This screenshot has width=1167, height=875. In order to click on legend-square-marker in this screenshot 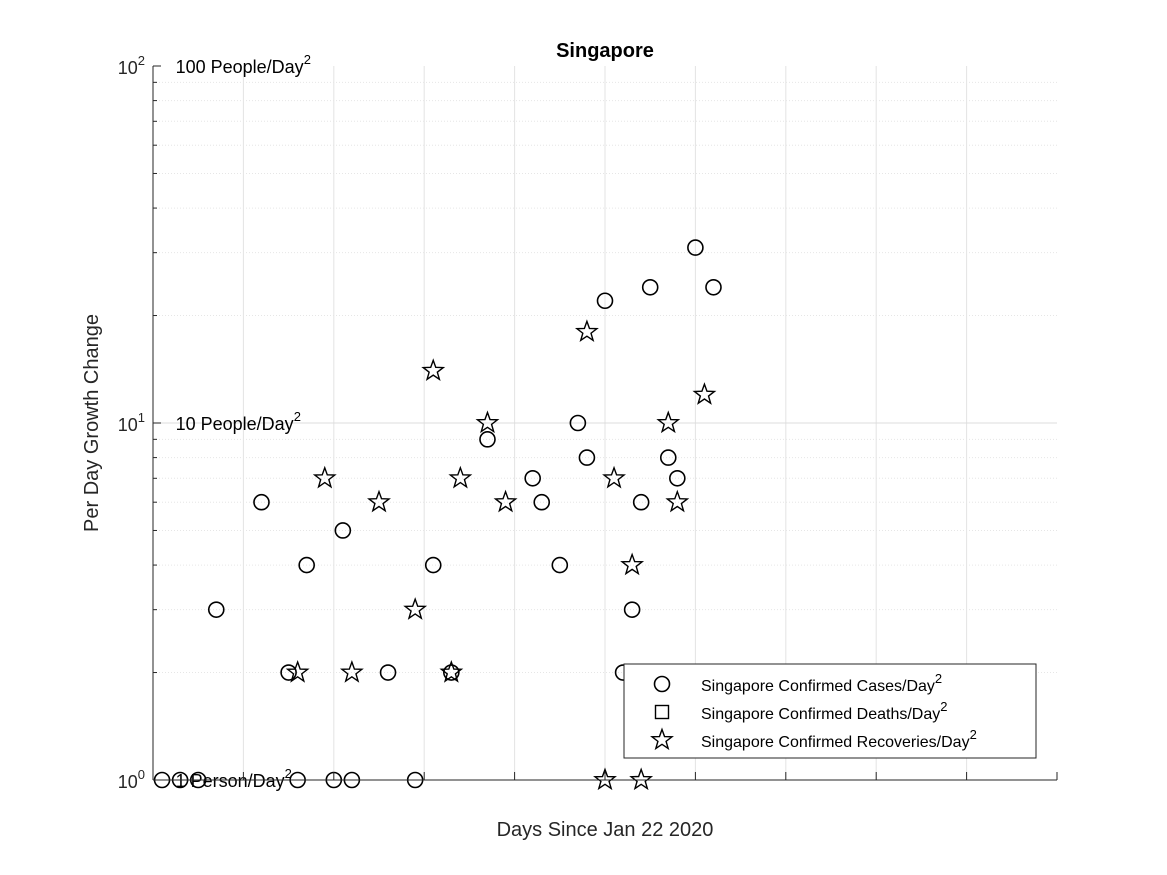, I will do `click(662, 712)`.